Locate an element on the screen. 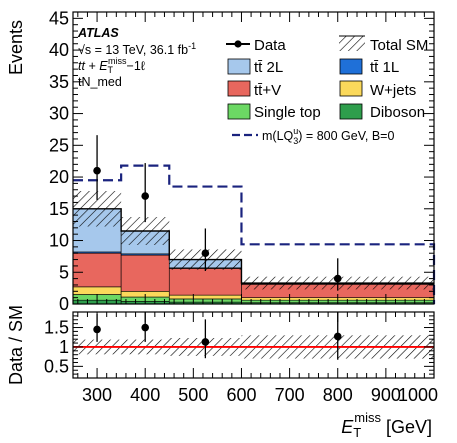  ratio-xtick-label: 400 is located at coordinates (145, 395).